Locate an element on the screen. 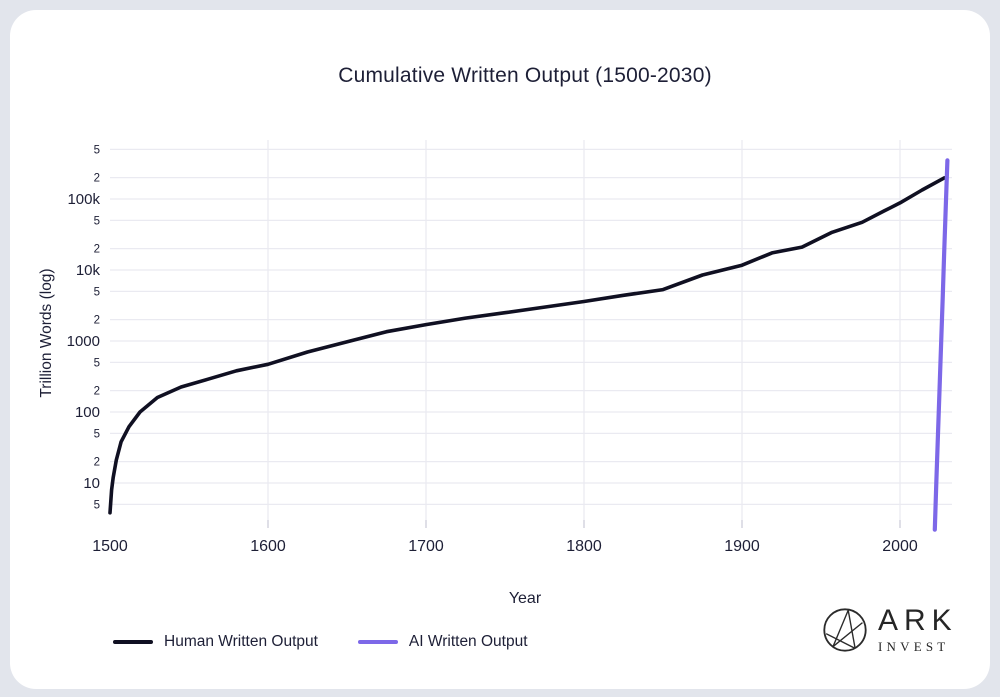 This screenshot has width=1000, height=697. x-tick-label: 1900 is located at coordinates (742, 546).